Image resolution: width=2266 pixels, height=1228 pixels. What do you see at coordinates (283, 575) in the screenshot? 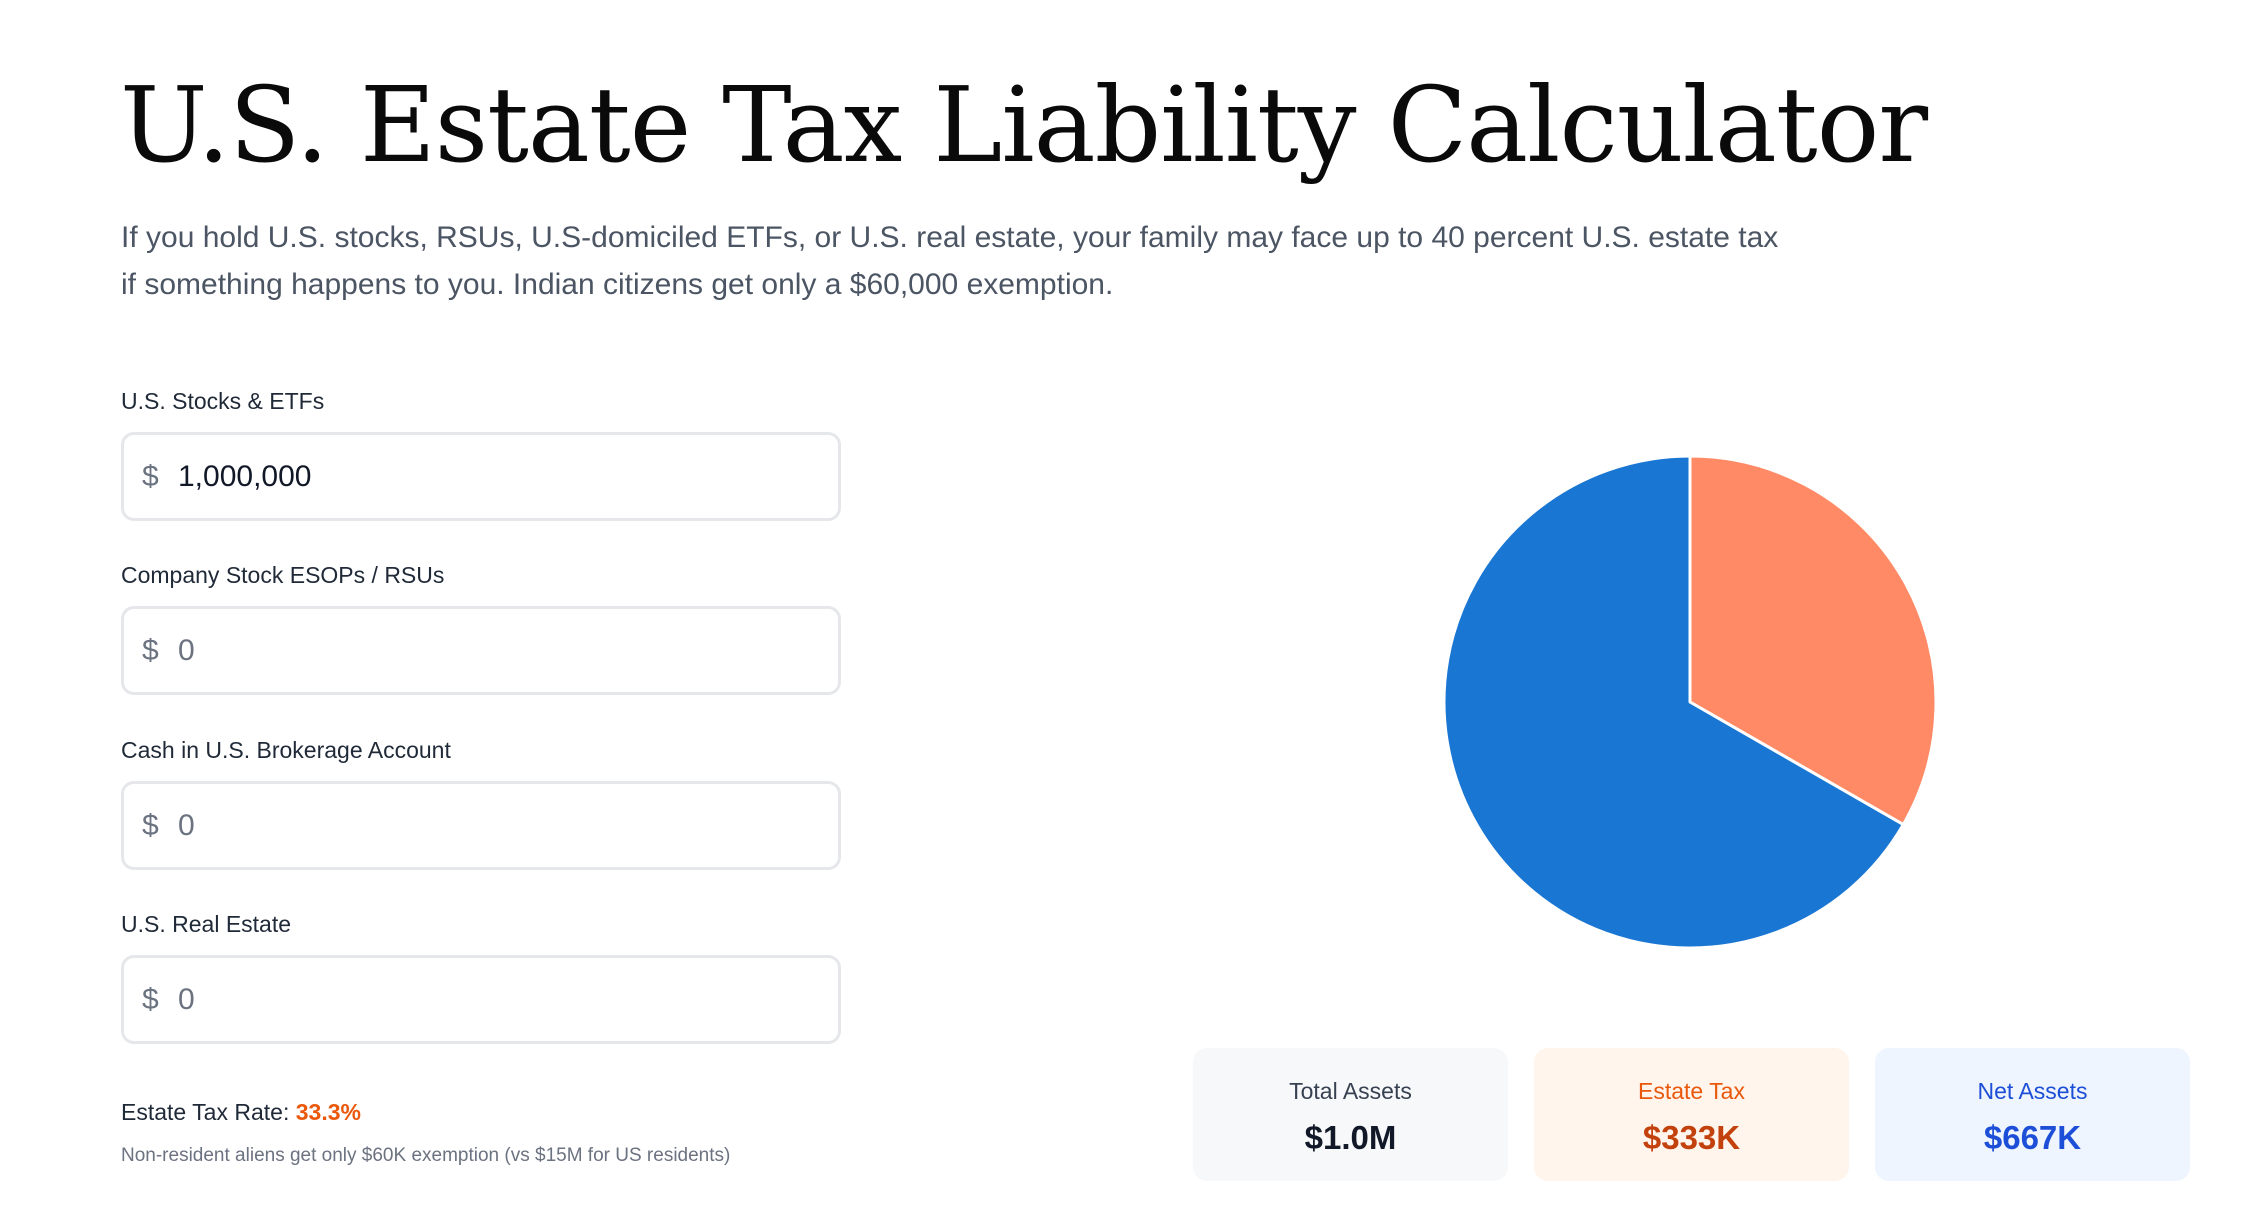
I see `esops-label: Company Stock ESOPs / RSUs` at bounding box center [283, 575].